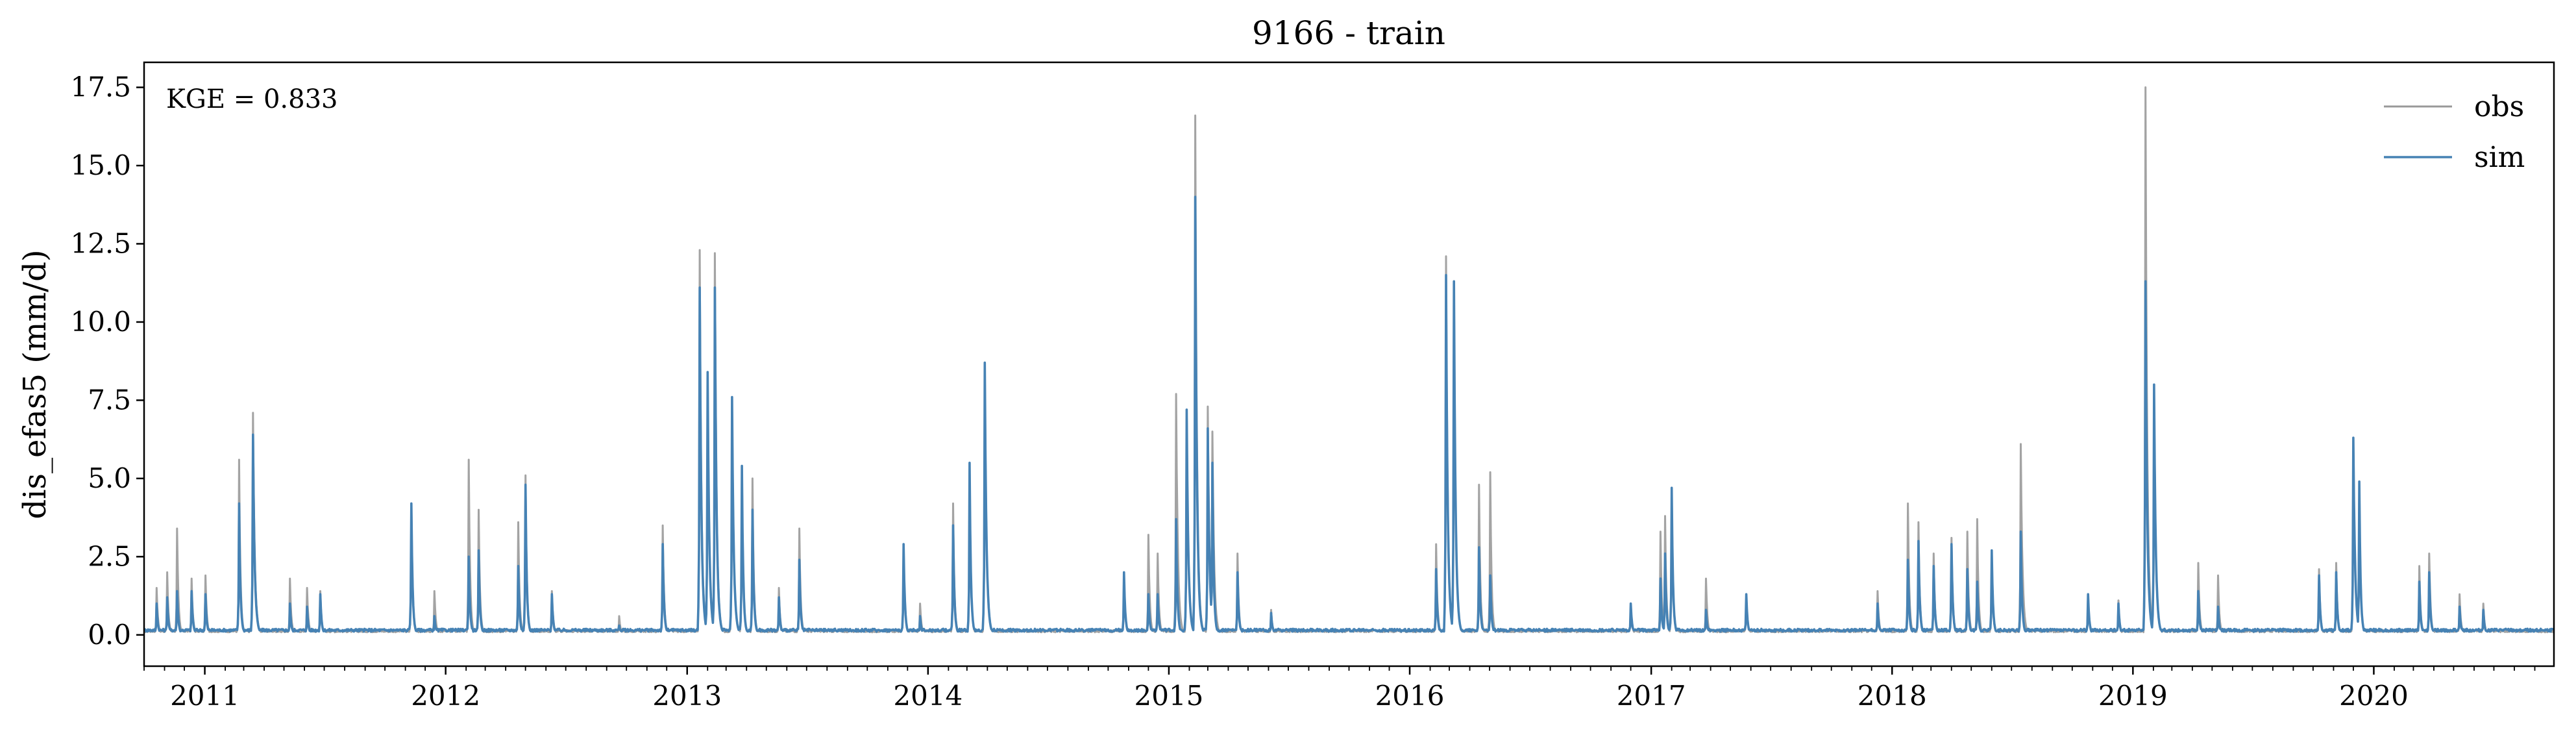 The width and height of the screenshot is (2576, 735). What do you see at coordinates (109, 635) in the screenshot?
I see `y-tick-label: 0.0` at bounding box center [109, 635].